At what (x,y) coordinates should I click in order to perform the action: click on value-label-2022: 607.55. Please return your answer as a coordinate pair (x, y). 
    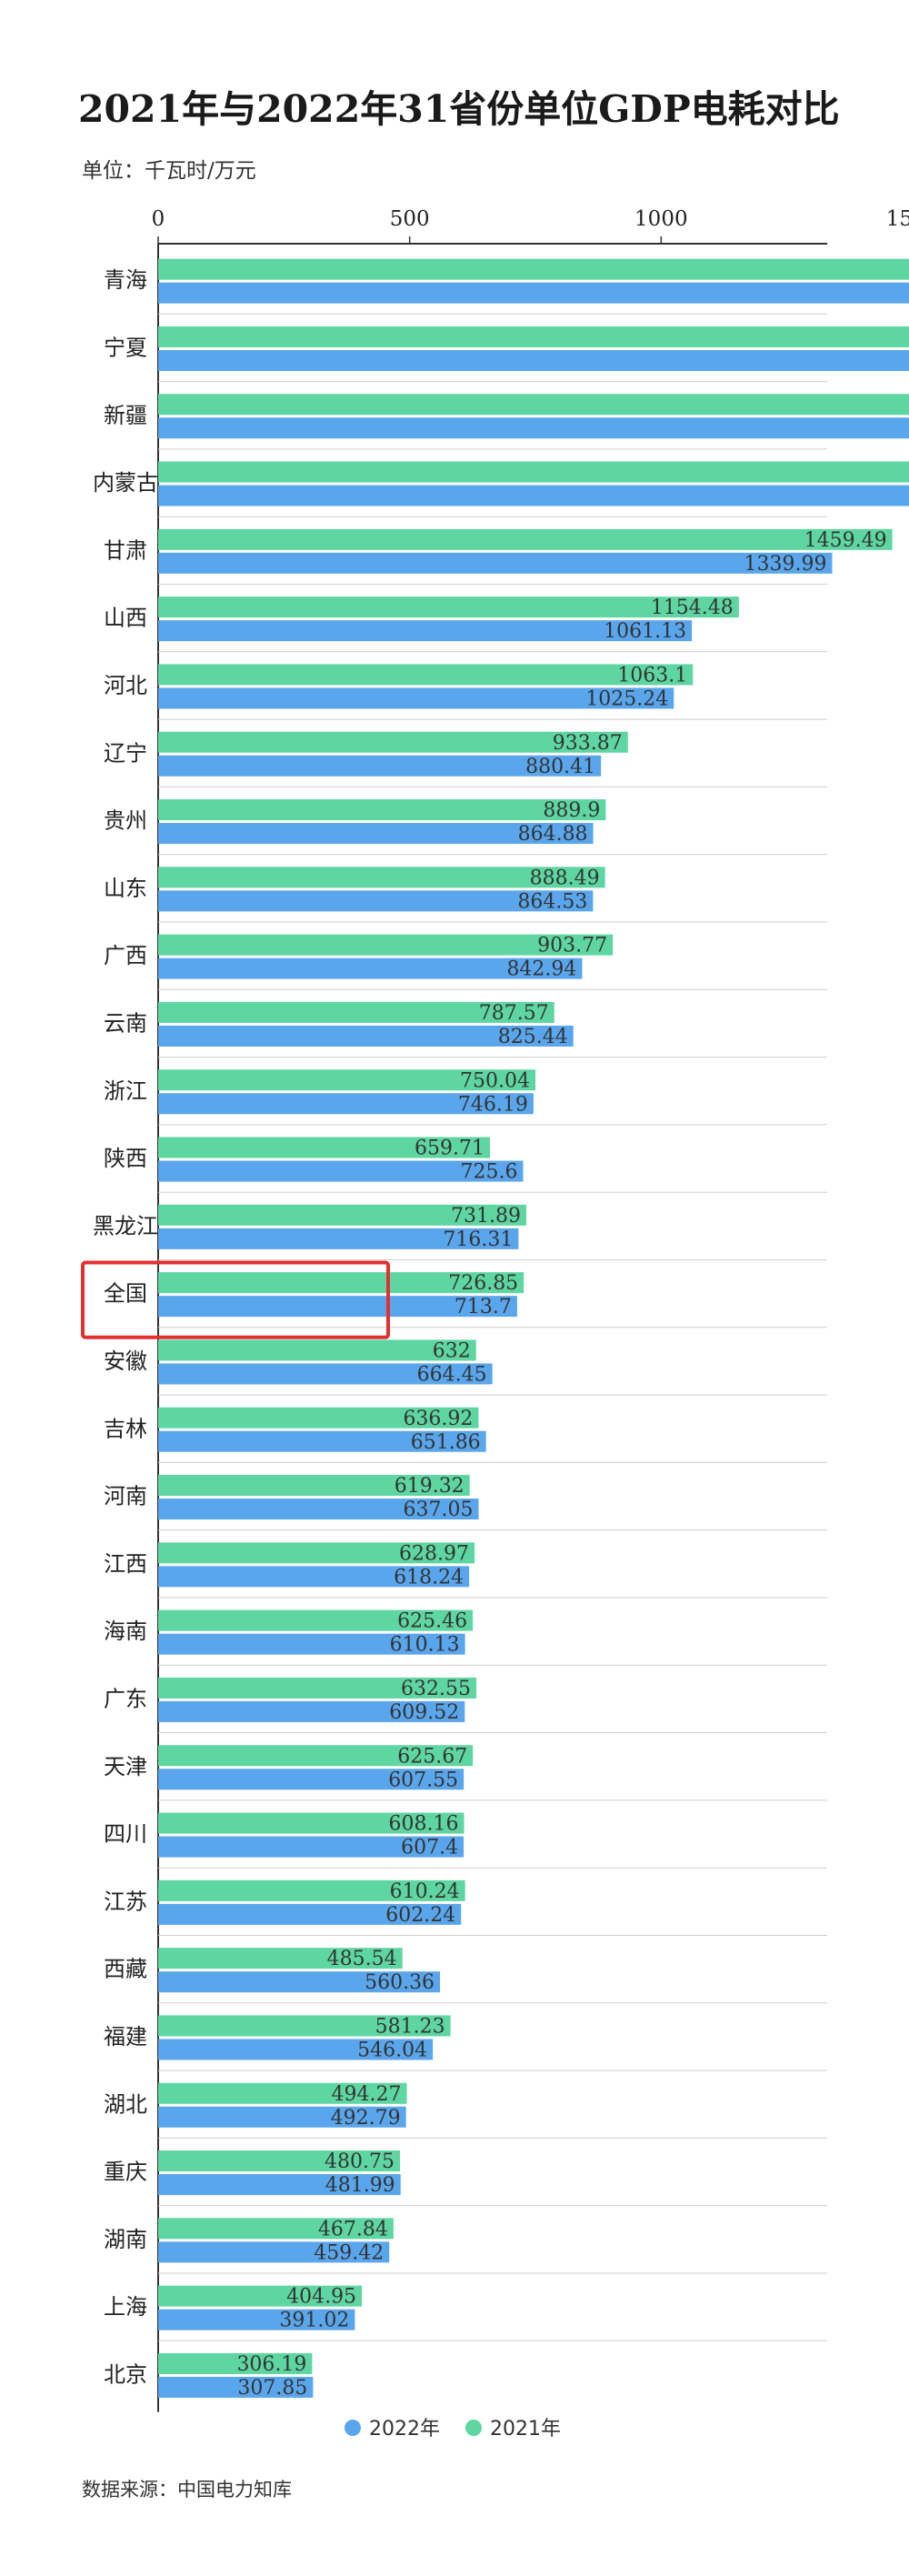
    Looking at the image, I should click on (423, 1780).